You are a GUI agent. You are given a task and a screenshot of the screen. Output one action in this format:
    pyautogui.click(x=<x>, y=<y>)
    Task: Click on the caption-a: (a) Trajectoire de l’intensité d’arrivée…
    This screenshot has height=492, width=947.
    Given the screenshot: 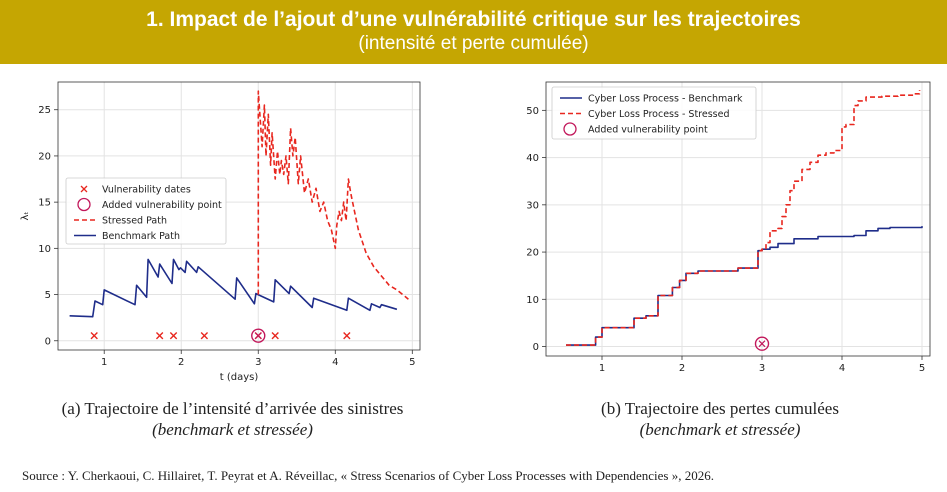 What is the action you would take?
    pyautogui.click(x=232, y=419)
    